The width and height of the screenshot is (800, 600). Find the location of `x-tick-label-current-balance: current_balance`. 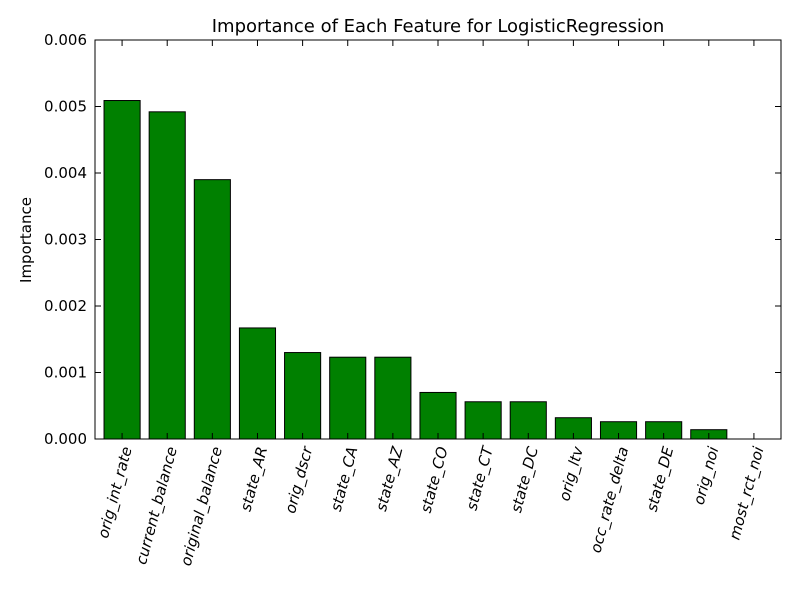

x-tick-label-current-balance: current_balance is located at coordinates (157, 506).